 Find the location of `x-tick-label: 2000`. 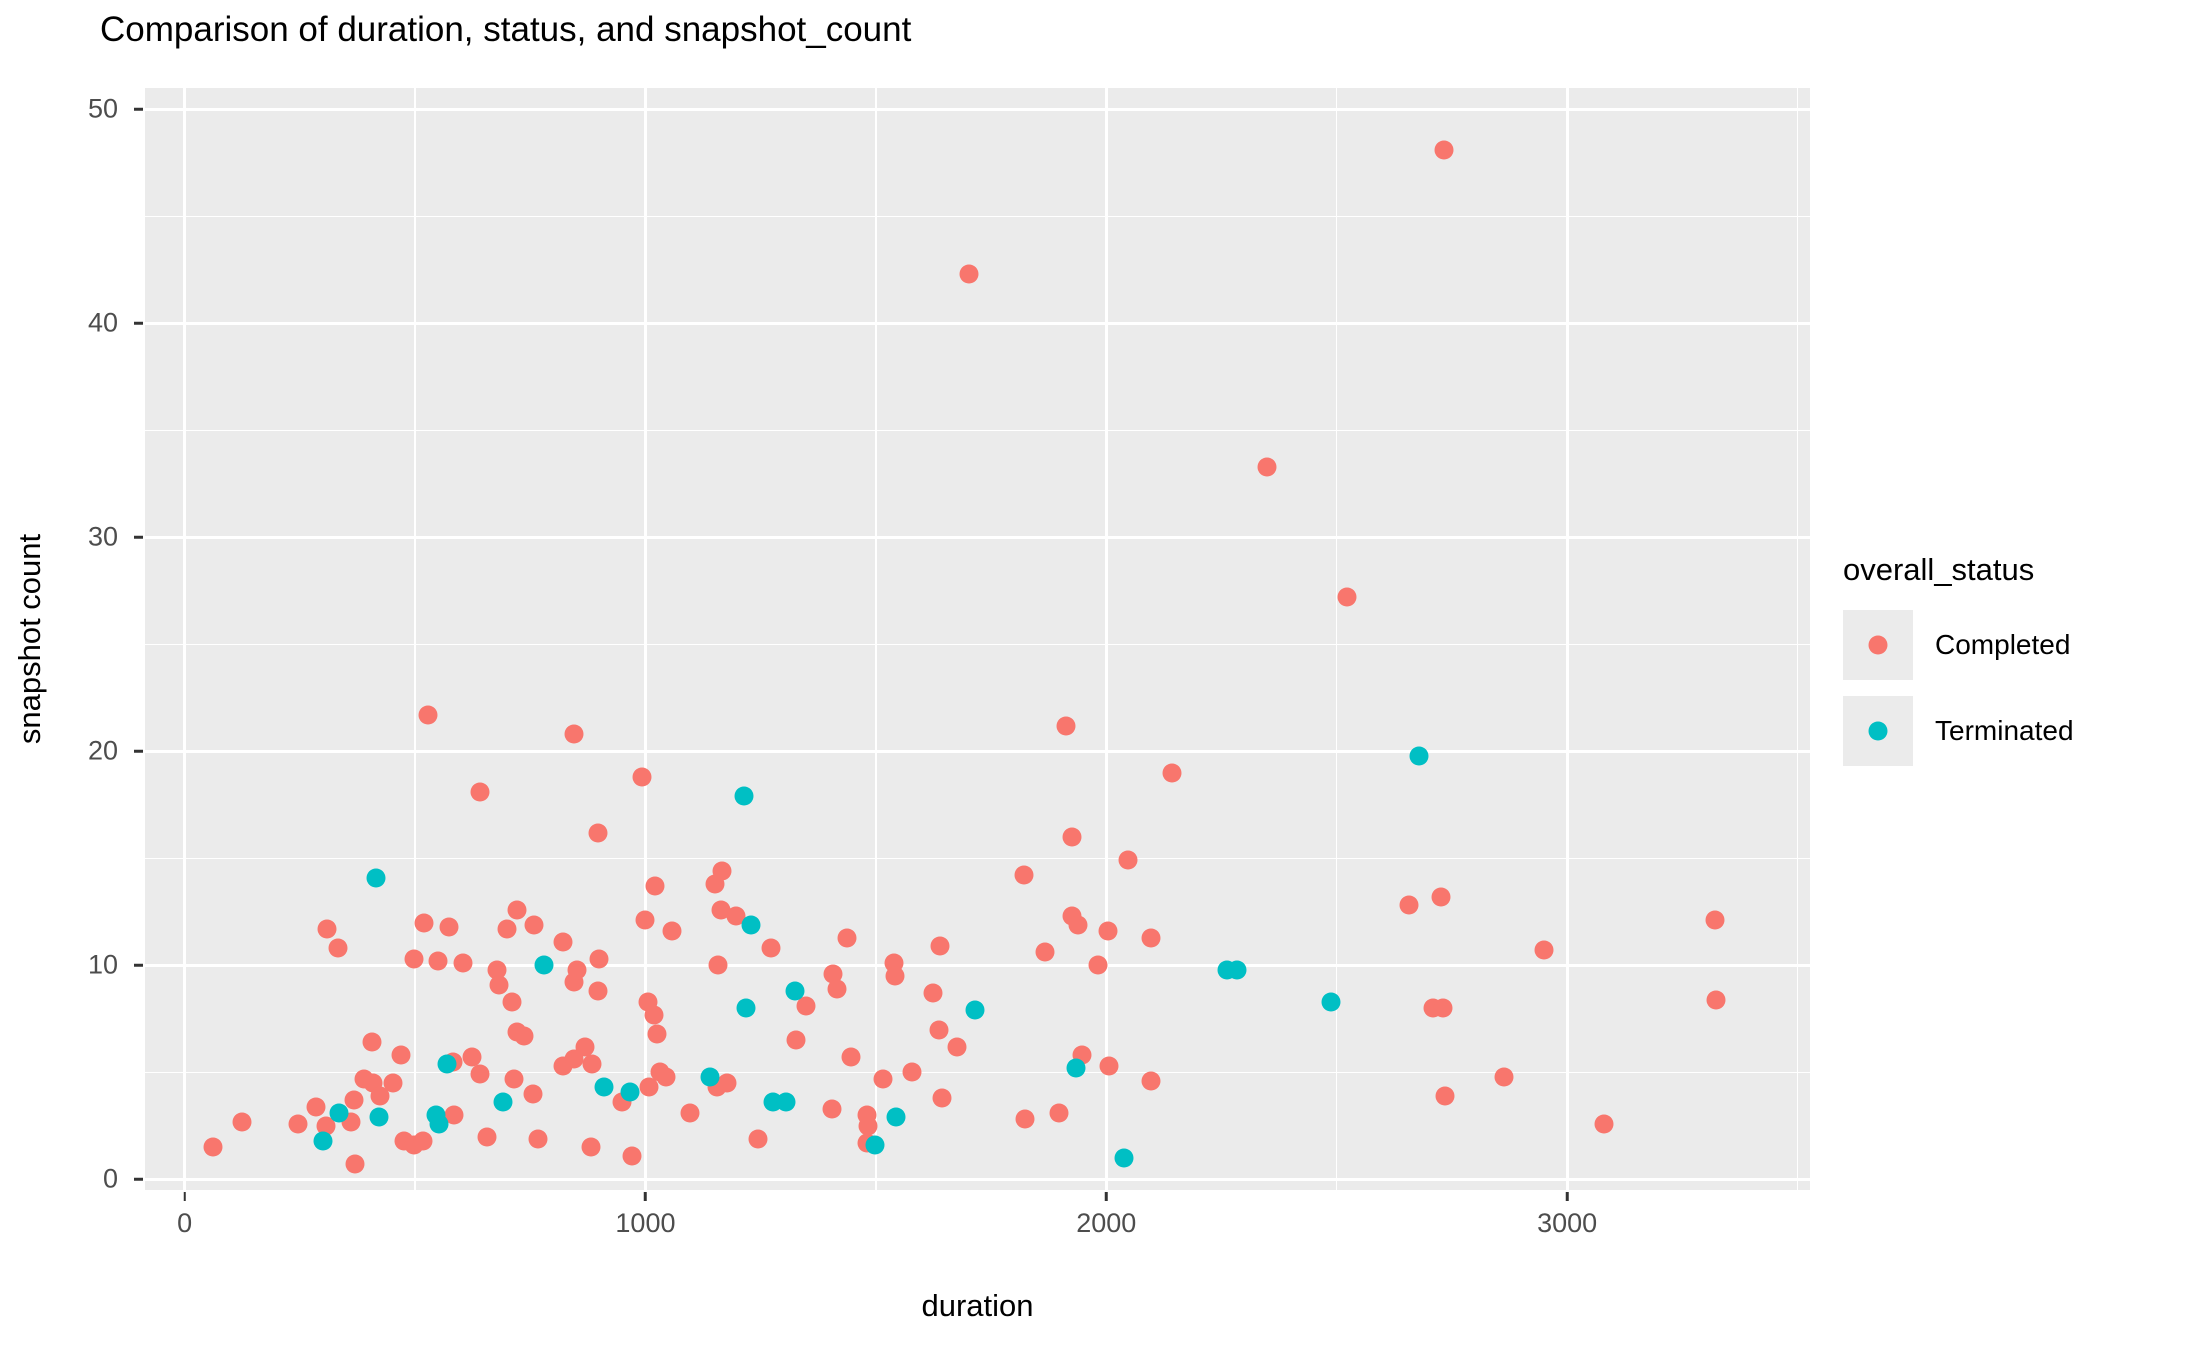

x-tick-label: 2000 is located at coordinates (1106, 1223).